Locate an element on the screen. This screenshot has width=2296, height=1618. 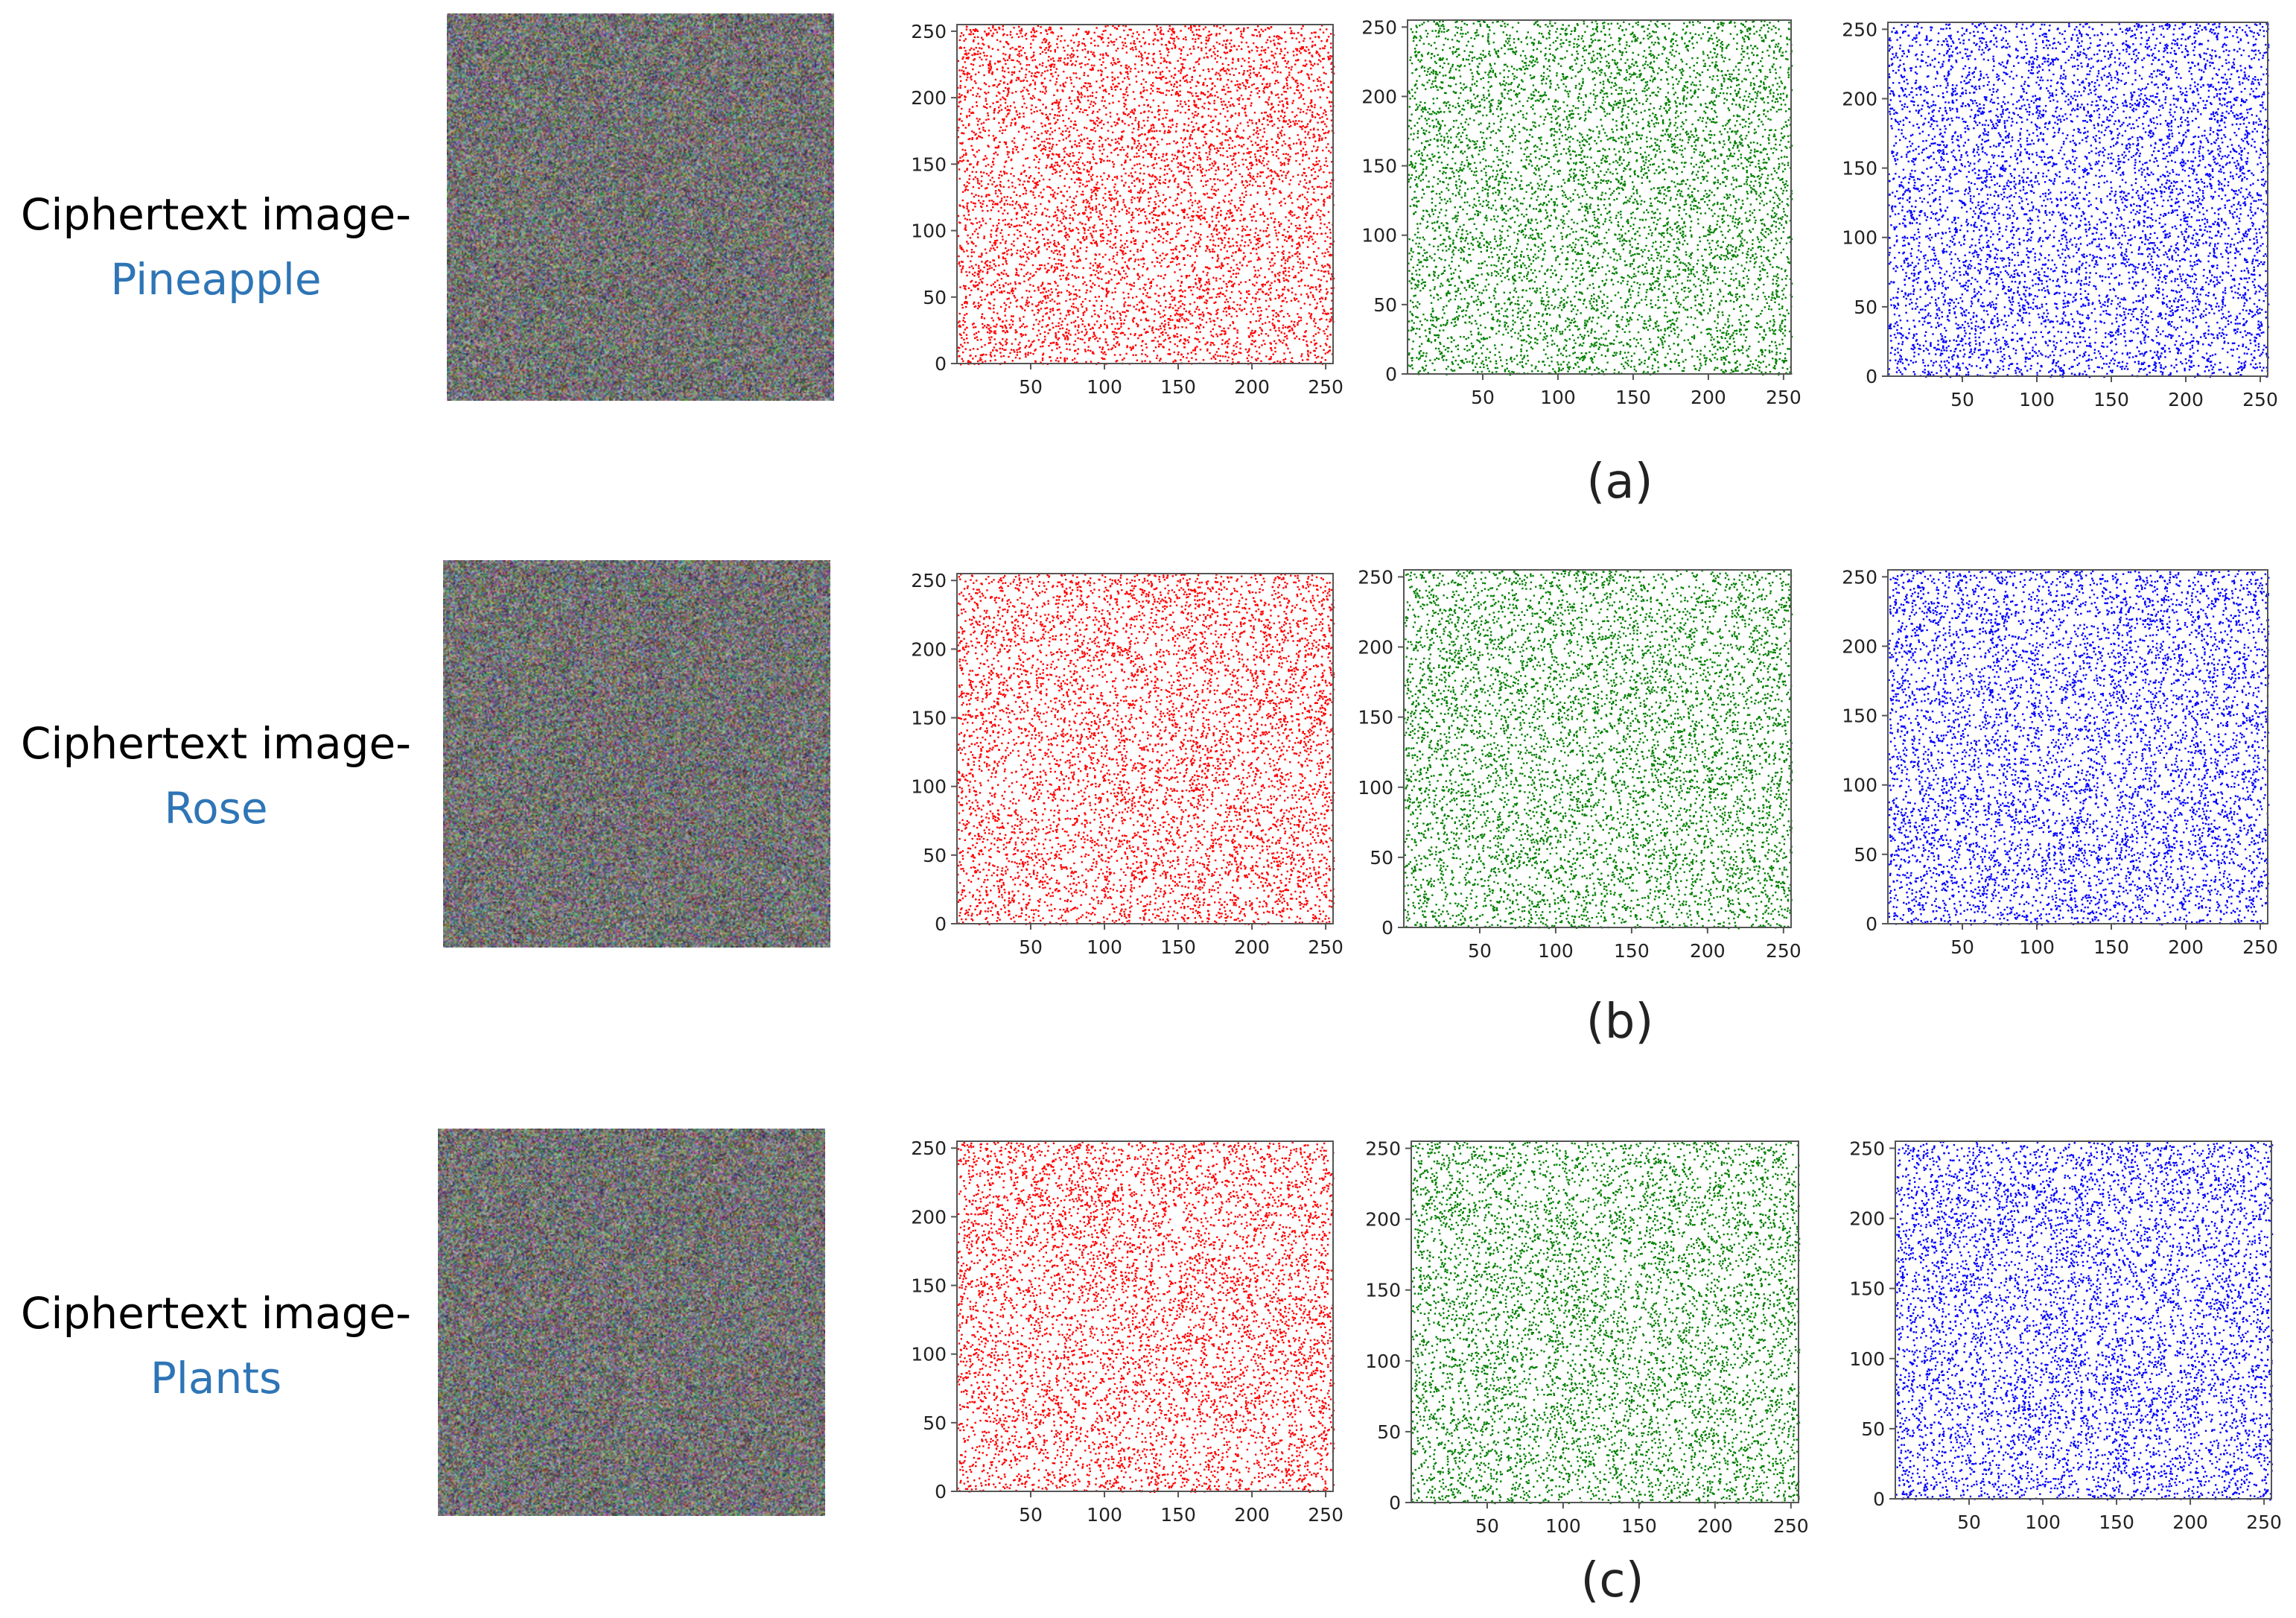
ciphertext-image-plants is located at coordinates (631, 1322).